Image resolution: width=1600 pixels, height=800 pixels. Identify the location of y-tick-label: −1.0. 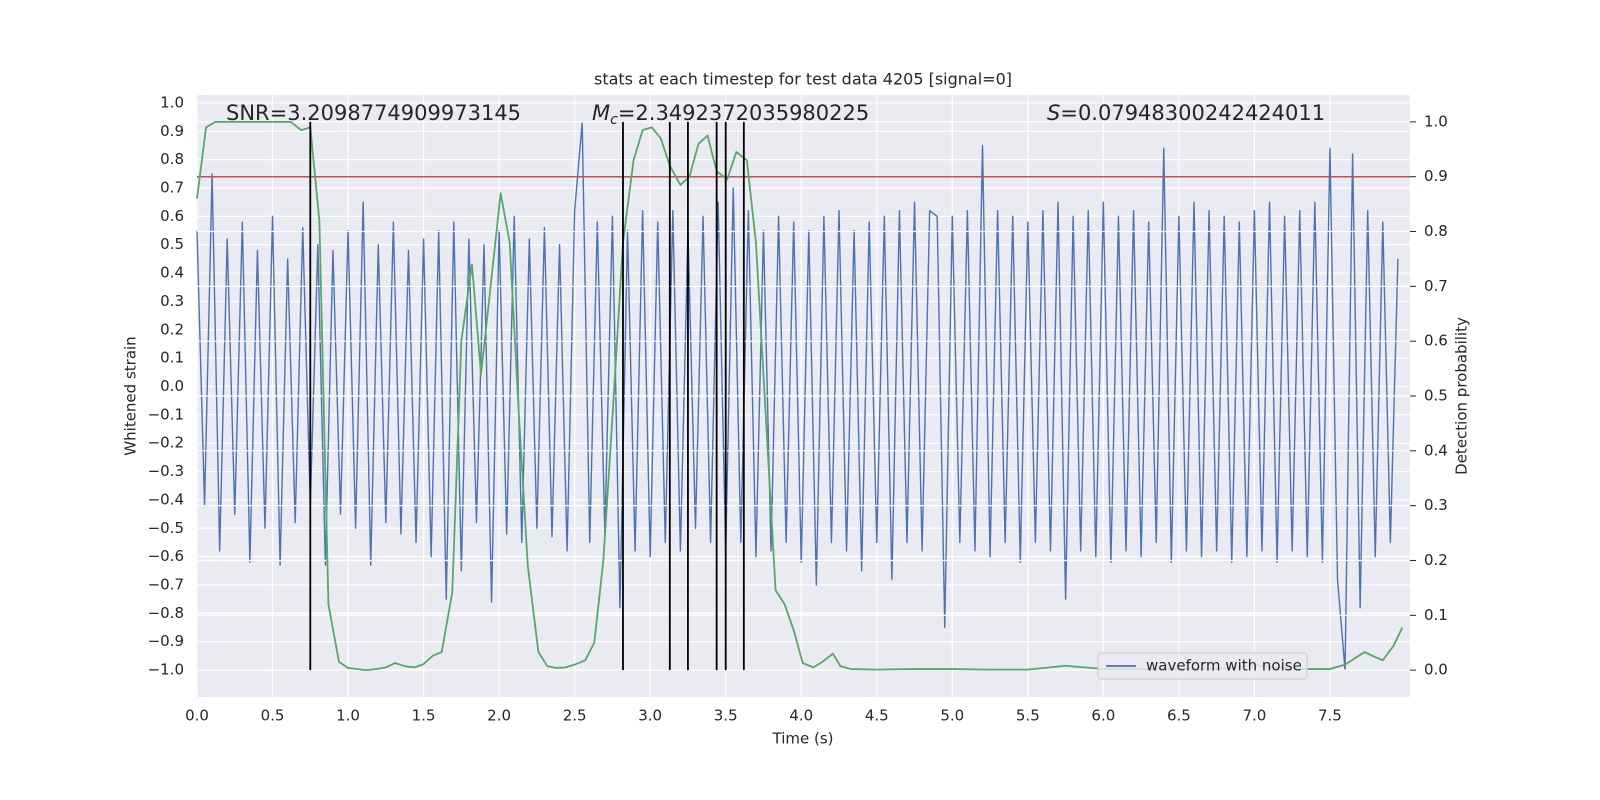
(166, 670).